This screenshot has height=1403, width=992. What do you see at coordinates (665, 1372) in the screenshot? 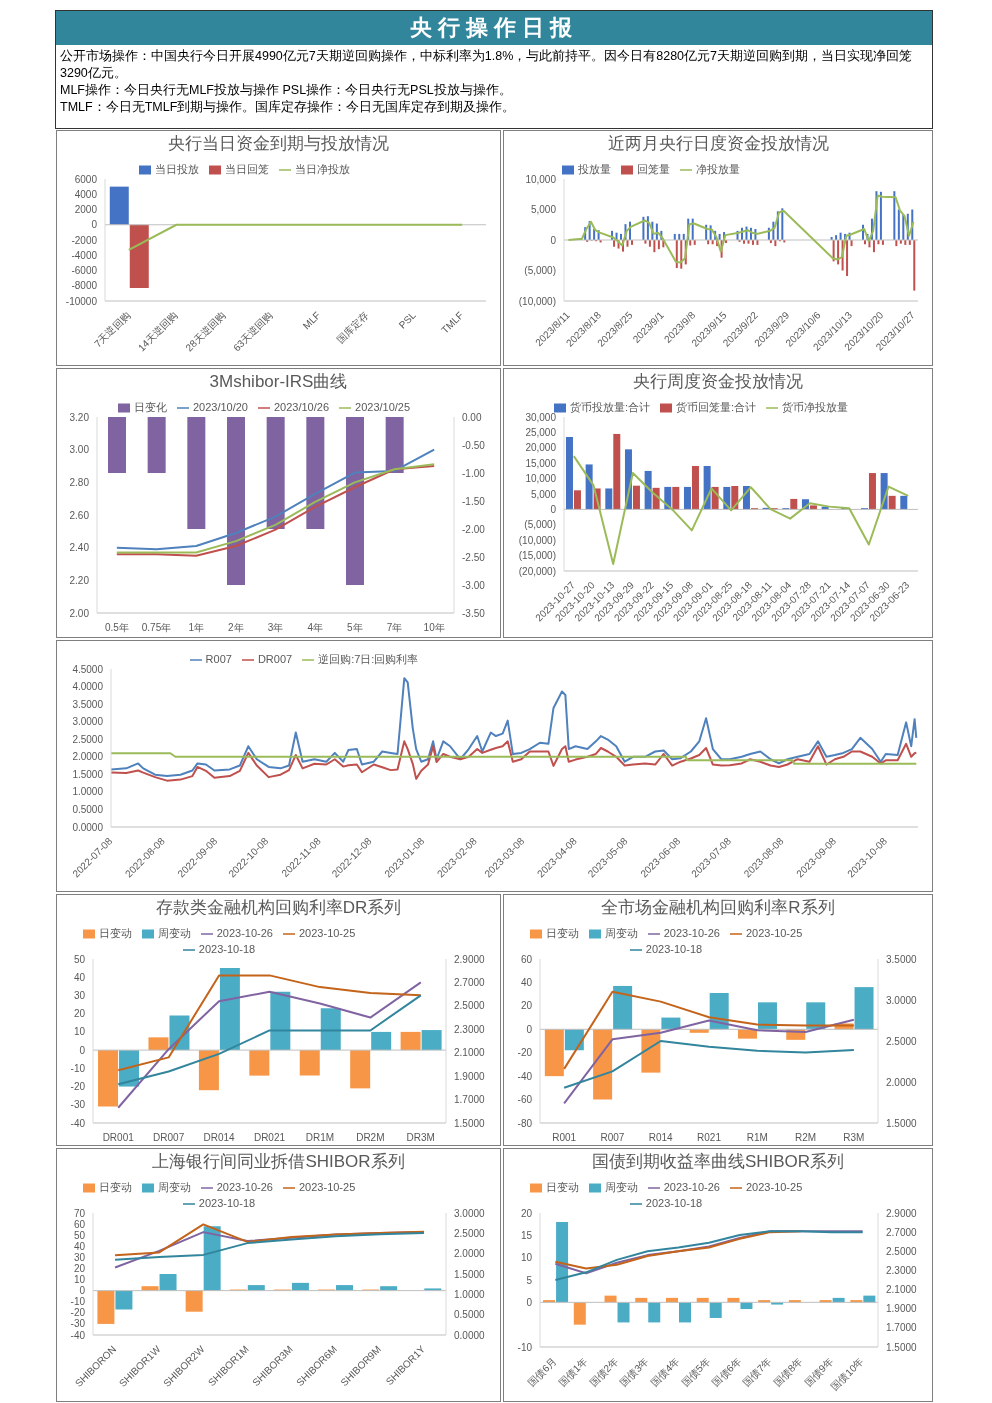
I see `x-tick-label: 国债4年` at bounding box center [665, 1372].